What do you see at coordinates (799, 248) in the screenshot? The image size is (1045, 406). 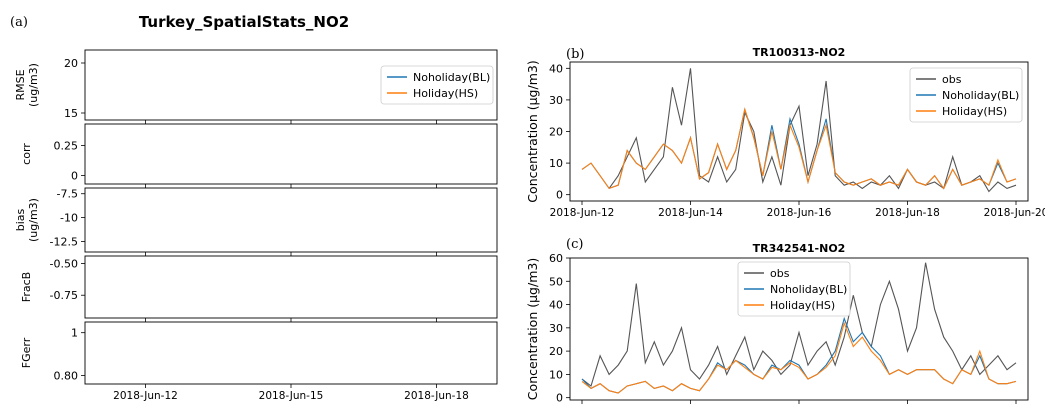 I see `chart-title: TR342541-NO2` at bounding box center [799, 248].